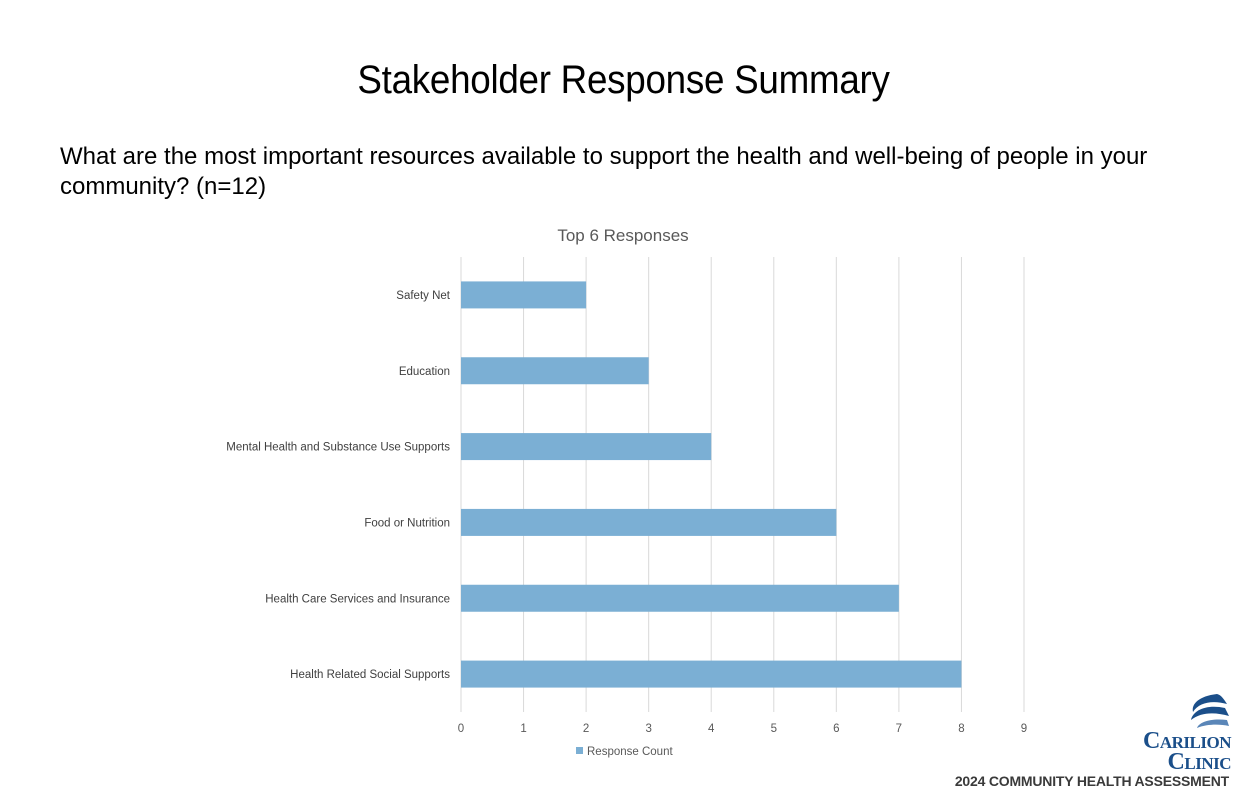 The image size is (1247, 807). Describe the element at coordinates (623, 80) in the screenshot. I see `slide-title: Stakeholder Response Summary` at that location.